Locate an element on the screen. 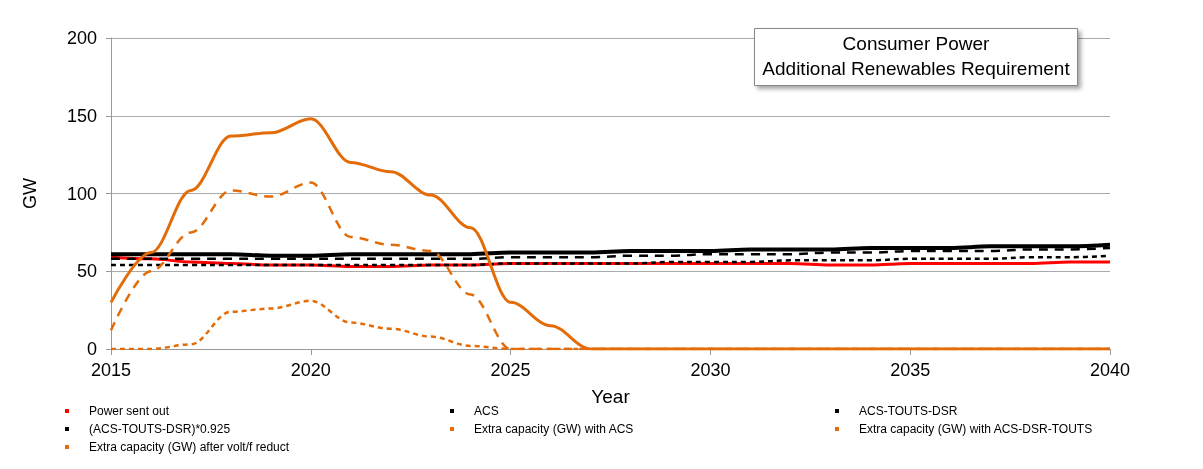  x-tick-label: 2015 is located at coordinates (111, 370).